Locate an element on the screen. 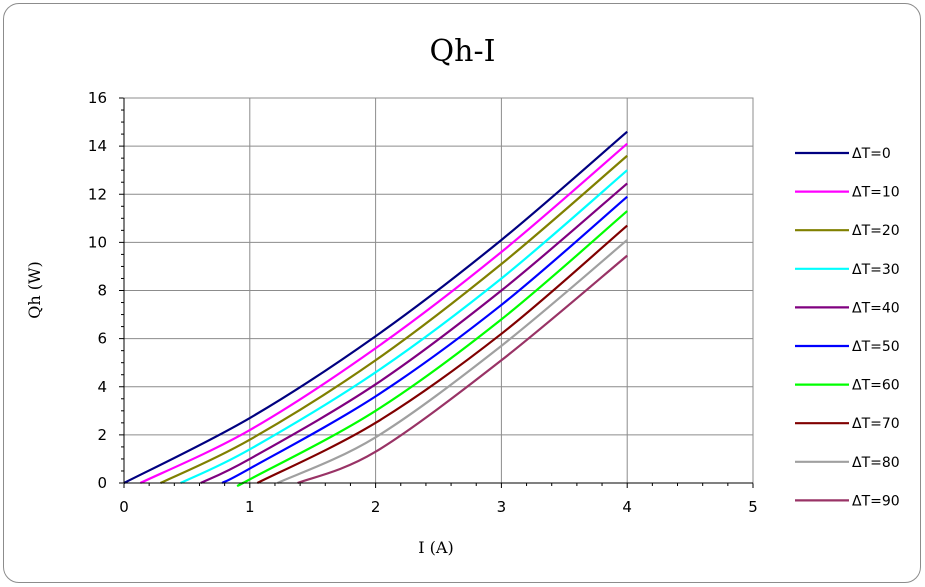 This screenshot has width=925, height=587. legend-label-6: ΔT=60 is located at coordinates (876, 386).